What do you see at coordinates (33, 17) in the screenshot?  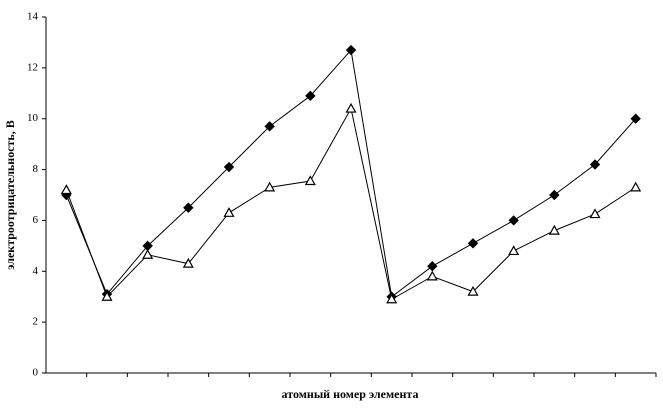 I see `y-tick-label: 14` at bounding box center [33, 17].